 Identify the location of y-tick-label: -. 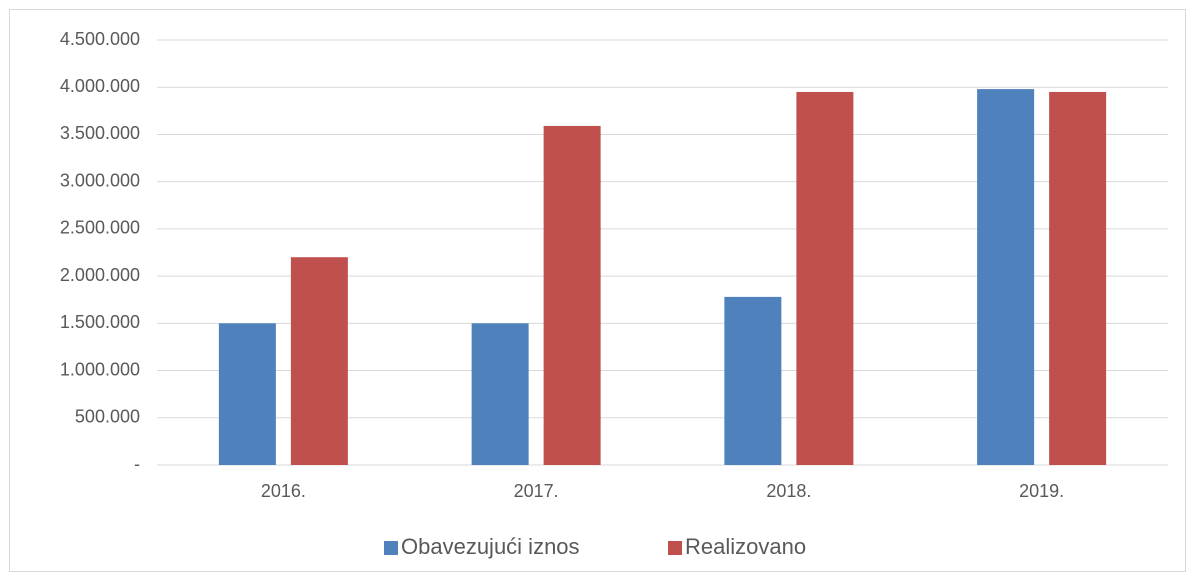
(137, 464).